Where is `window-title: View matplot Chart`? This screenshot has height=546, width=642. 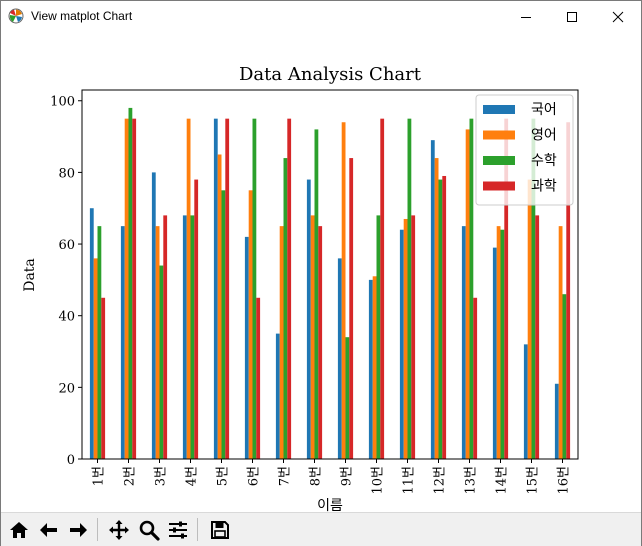 window-title: View matplot Chart is located at coordinates (82, 16).